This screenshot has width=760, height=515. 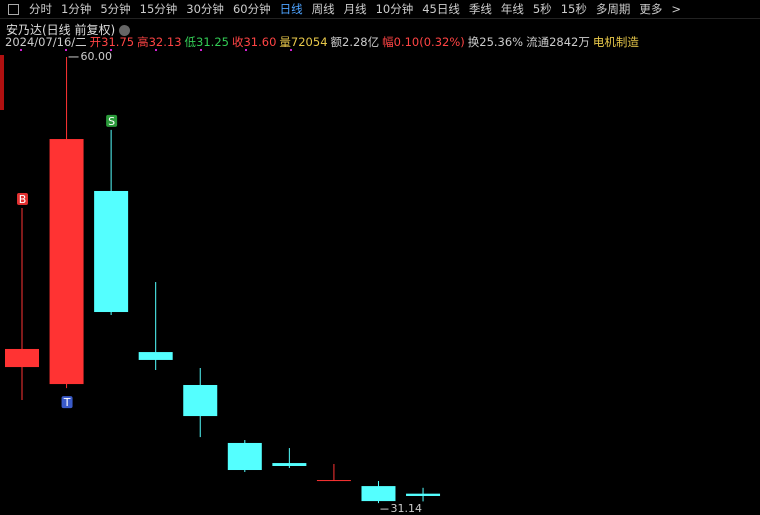 I want to click on info-item: 电机制造, so click(x=615, y=42).